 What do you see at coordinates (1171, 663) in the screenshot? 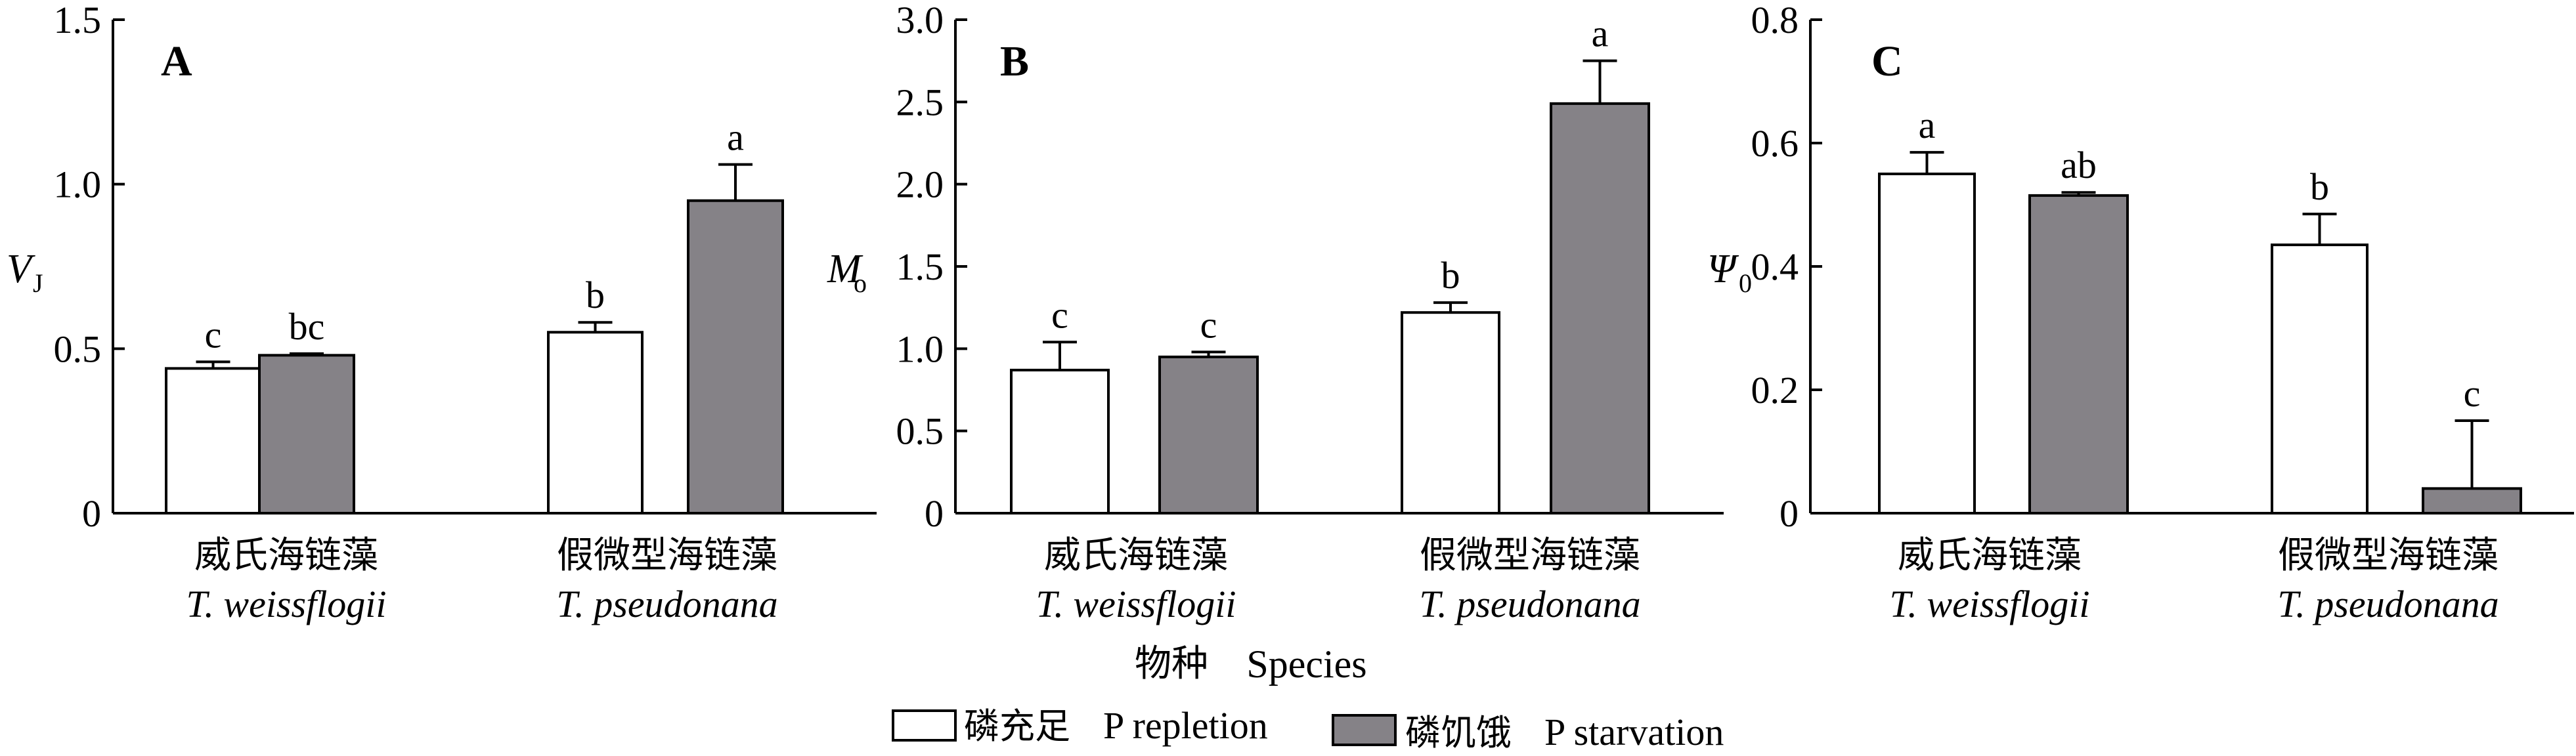
I see `x-axis-title-cn: 物种` at bounding box center [1171, 663].